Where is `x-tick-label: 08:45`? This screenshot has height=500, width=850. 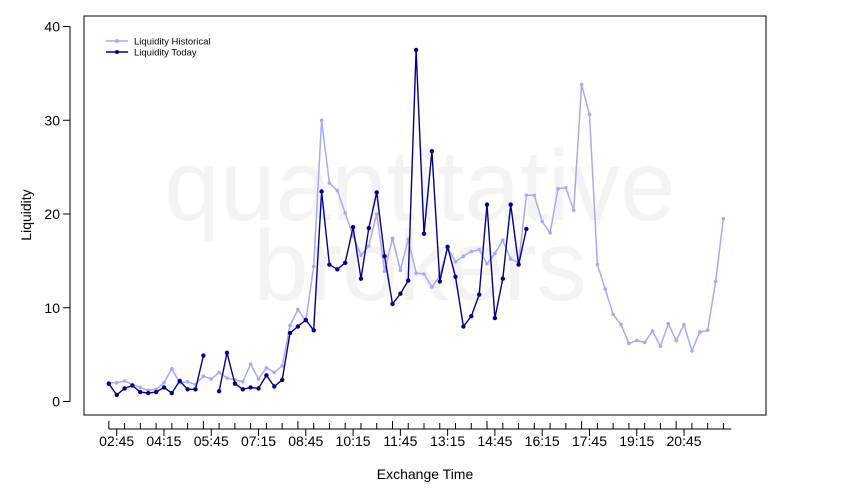
x-tick-label: 08:45 is located at coordinates (305, 441).